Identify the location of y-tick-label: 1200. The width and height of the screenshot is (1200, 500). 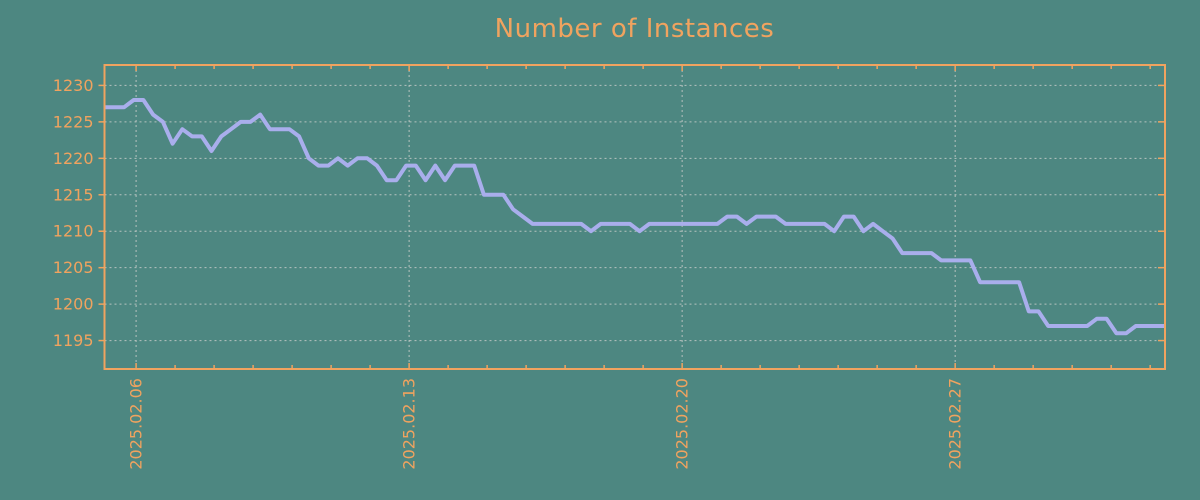
(73, 304).